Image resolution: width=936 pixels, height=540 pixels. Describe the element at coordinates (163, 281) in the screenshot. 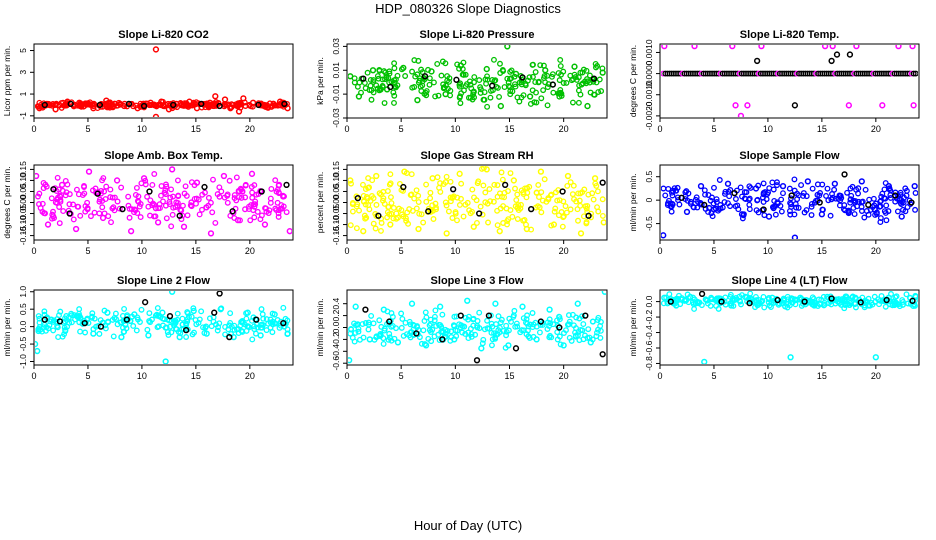

I see `chart-title: Slope Line 2 Flow` at that location.